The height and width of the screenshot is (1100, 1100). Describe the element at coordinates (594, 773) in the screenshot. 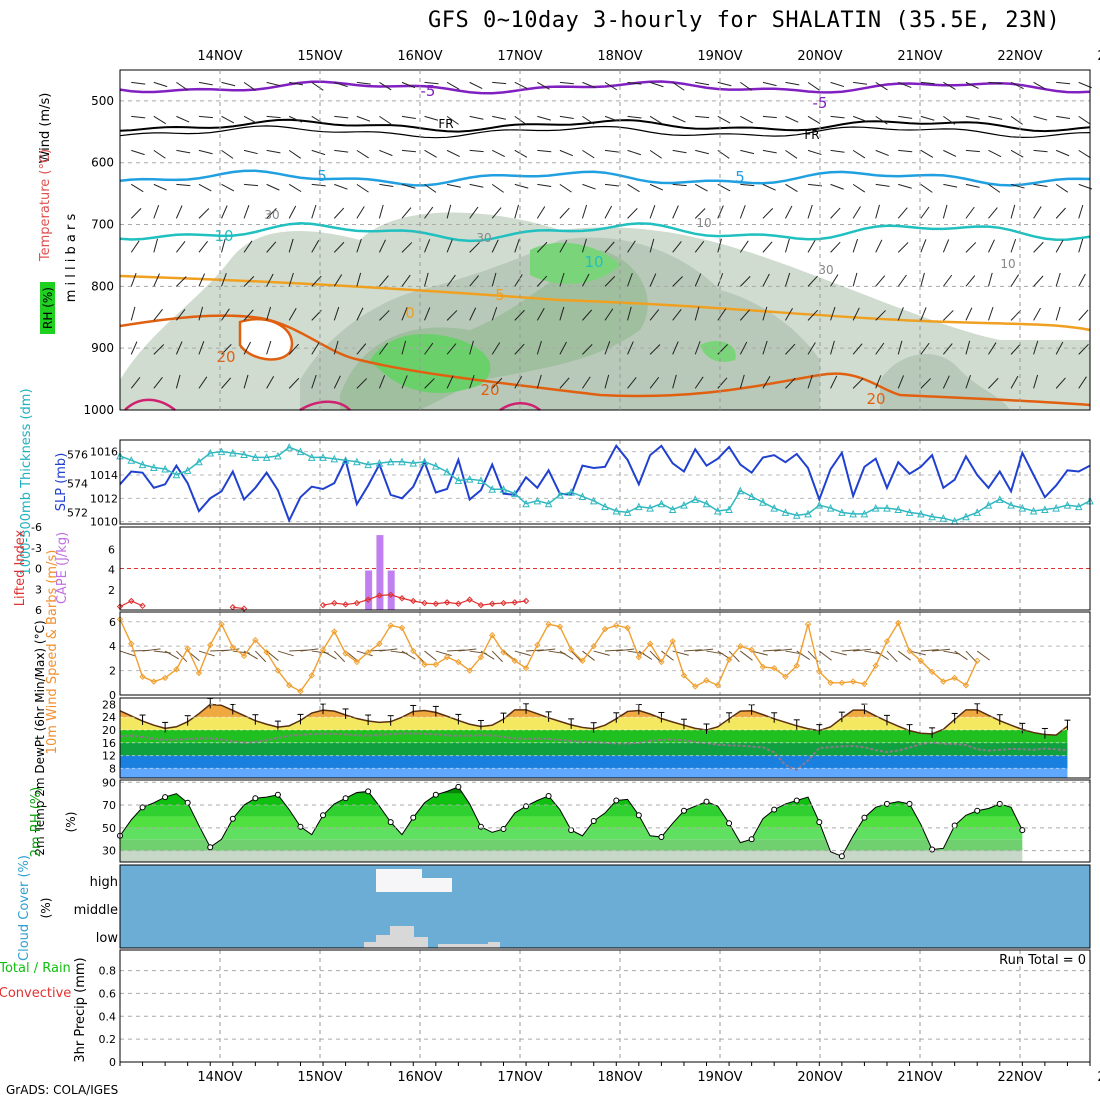

I see `temperature-band` at that location.